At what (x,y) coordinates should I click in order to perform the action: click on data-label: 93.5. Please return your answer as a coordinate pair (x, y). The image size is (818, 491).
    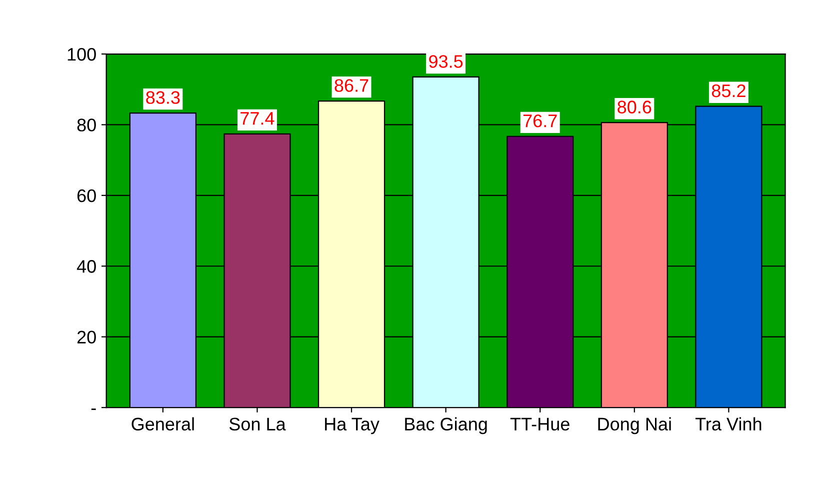
    Looking at the image, I should click on (446, 61).